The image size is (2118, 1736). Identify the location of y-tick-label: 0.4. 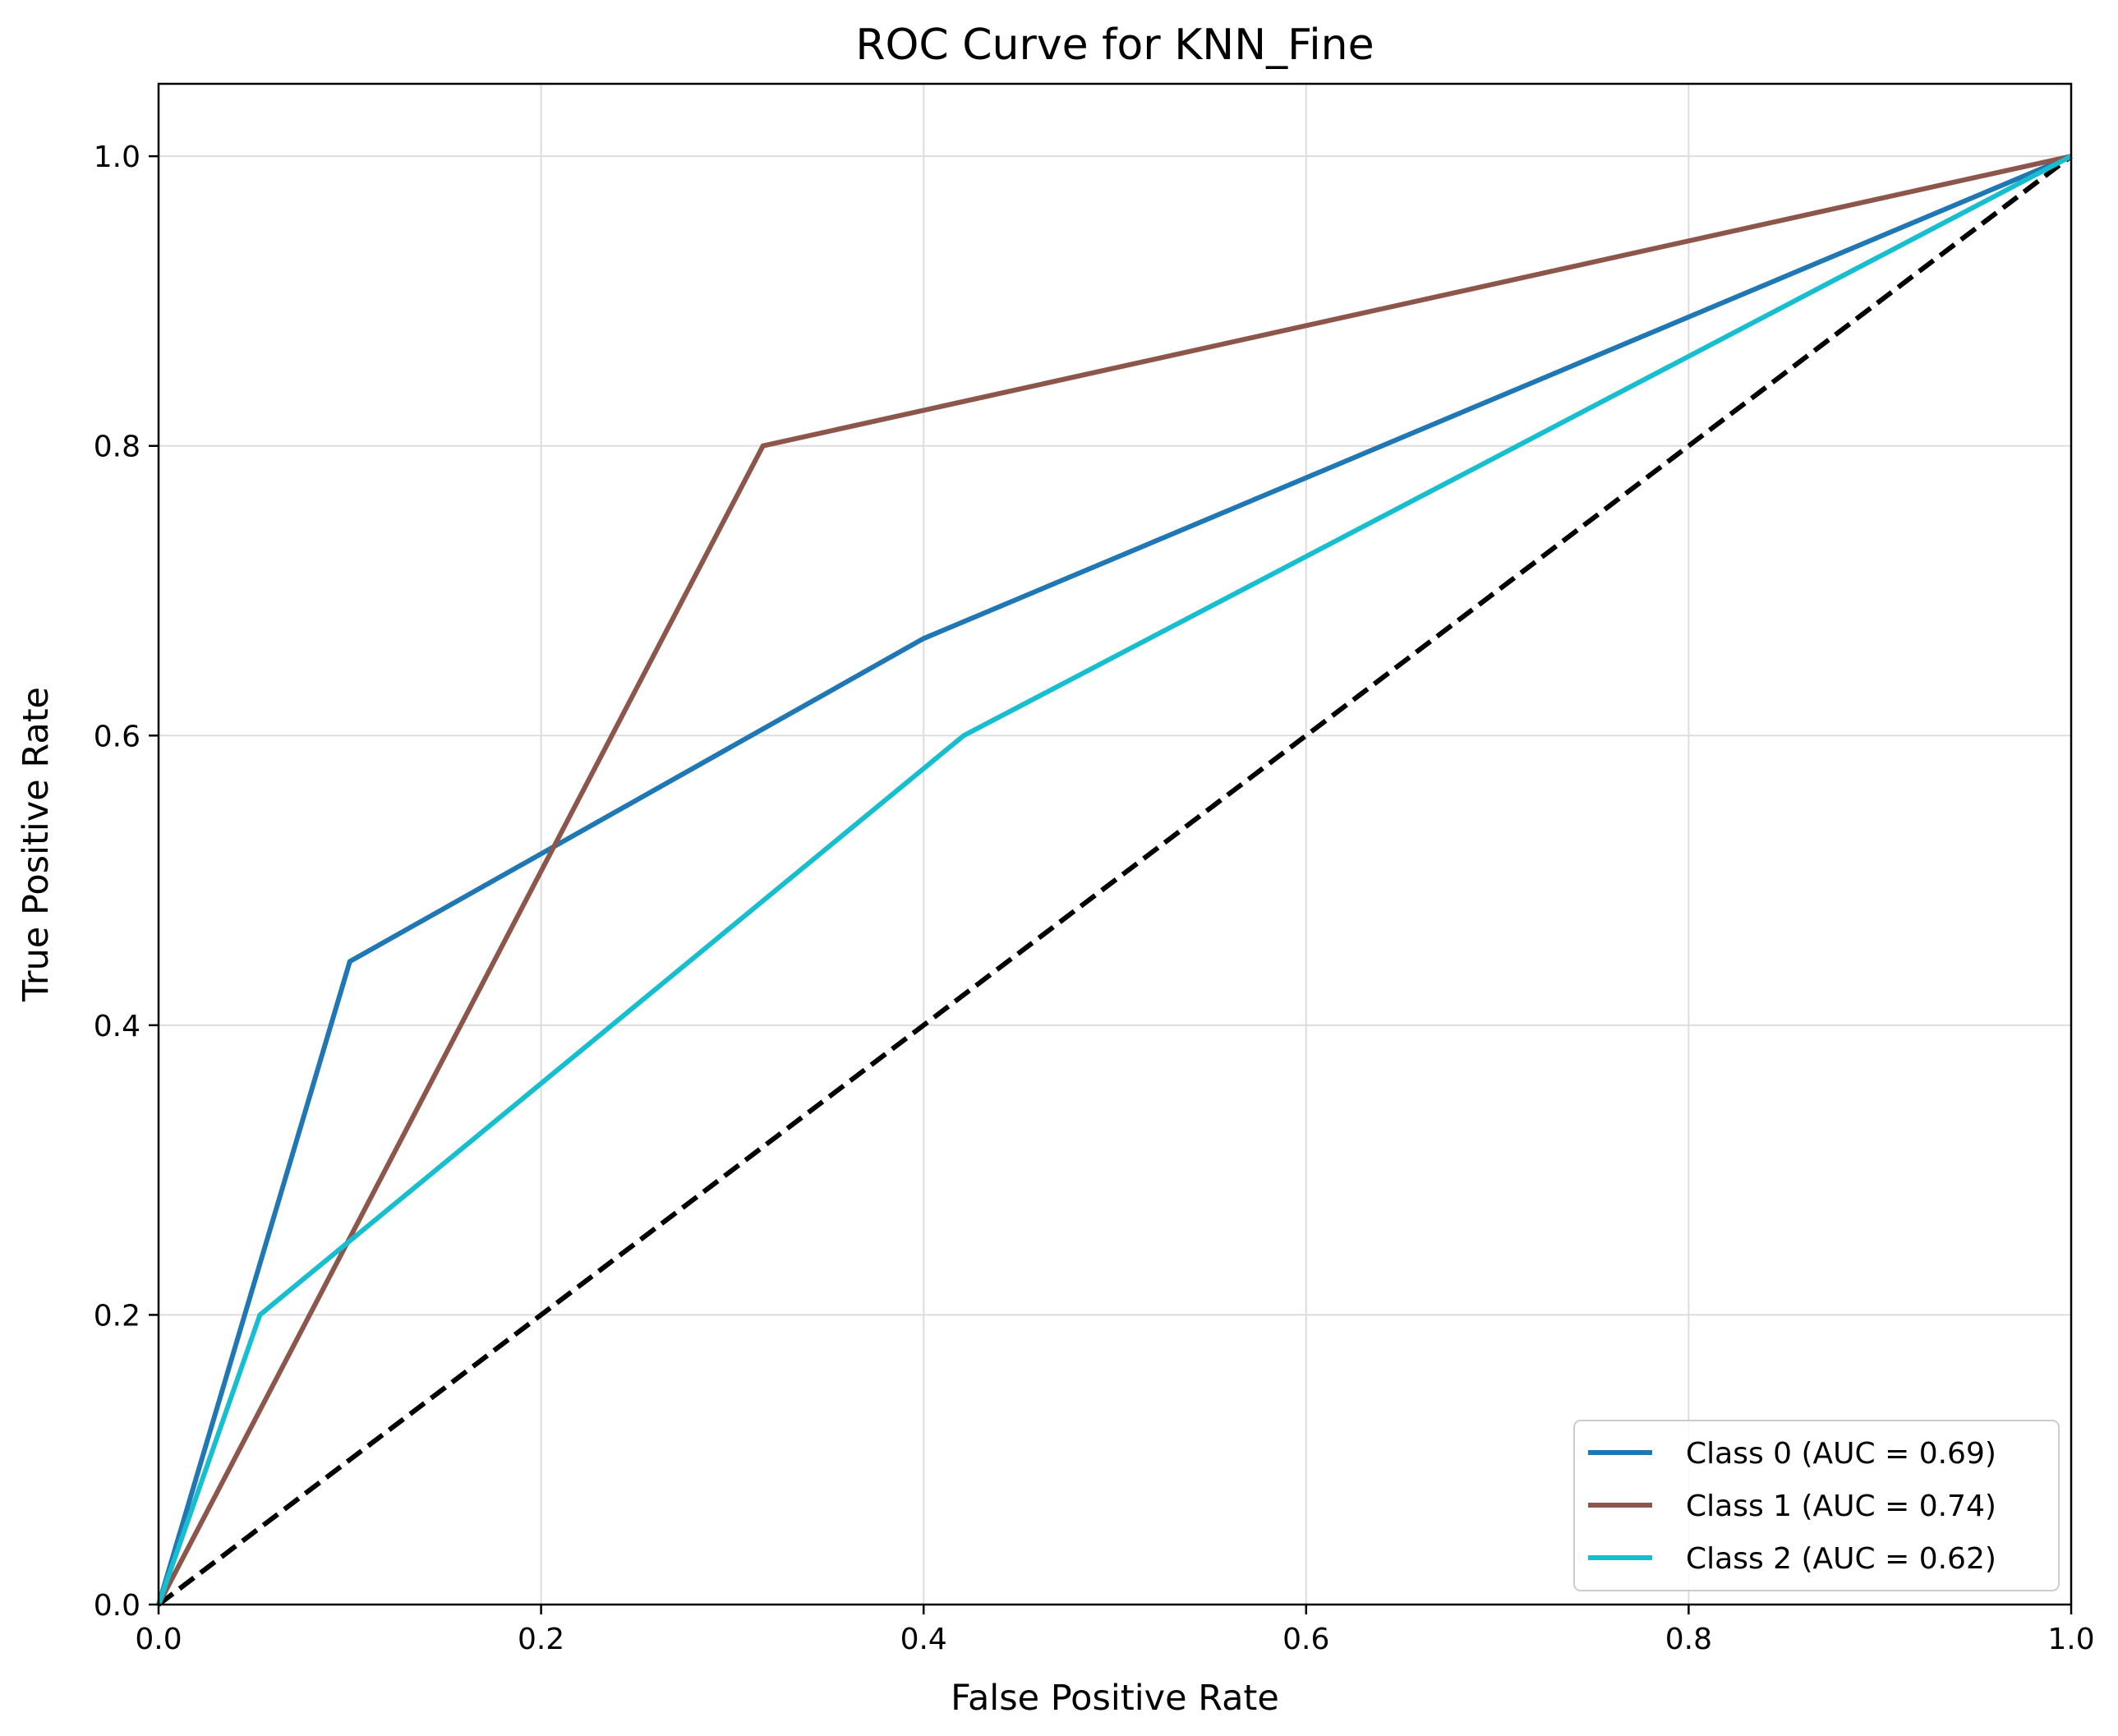
(117, 1027).